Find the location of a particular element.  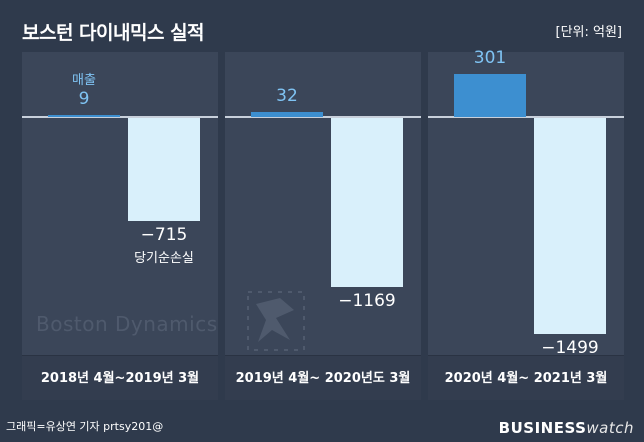

category-label: 2019년 4월~ 2020년도 3월 is located at coordinates (323, 378).